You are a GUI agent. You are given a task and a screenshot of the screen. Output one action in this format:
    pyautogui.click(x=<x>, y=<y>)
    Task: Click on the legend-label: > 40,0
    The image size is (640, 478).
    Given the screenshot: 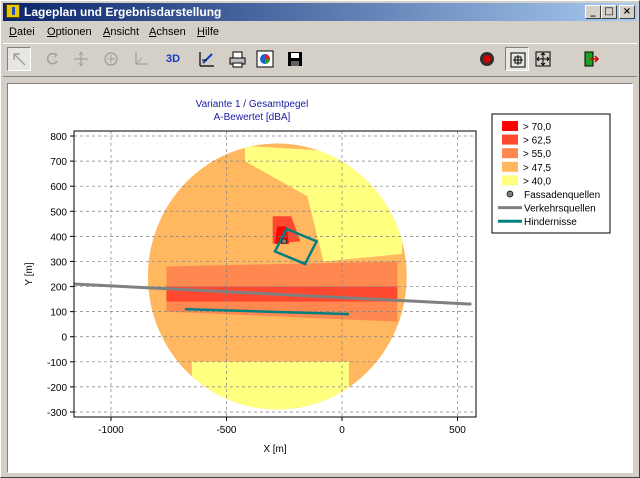 What is the action you would take?
    pyautogui.click(x=537, y=181)
    